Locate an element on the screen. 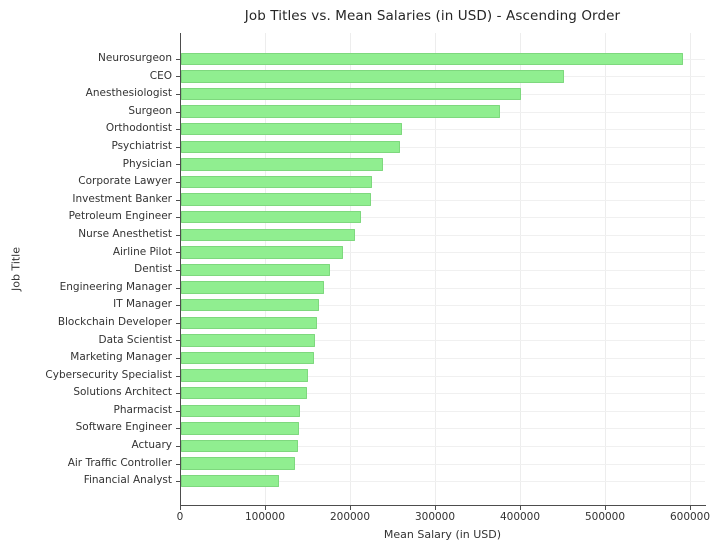 This screenshot has height=551, width=720. y-tick-label: Solutions Architect is located at coordinates (122, 392).